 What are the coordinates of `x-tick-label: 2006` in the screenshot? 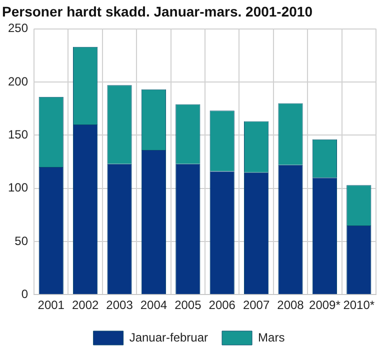 It's located at (222, 305).